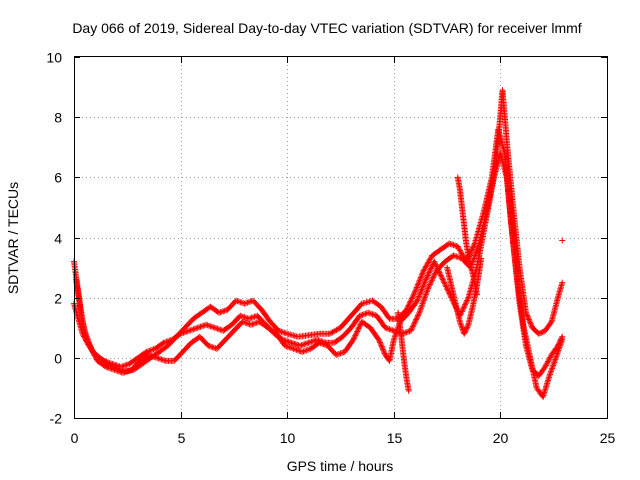  Describe the element at coordinates (501, 438) in the screenshot. I see `x-tick-label: 20` at that location.